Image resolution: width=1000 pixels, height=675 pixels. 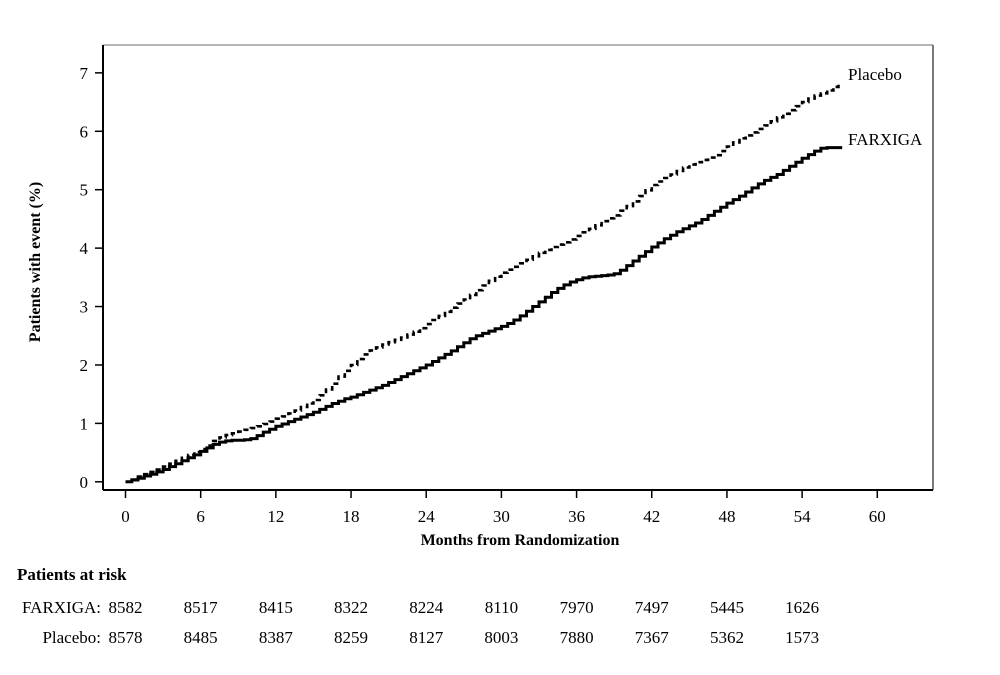 I want to click on x-axis-tick-label: 60, so click(x=877, y=516).